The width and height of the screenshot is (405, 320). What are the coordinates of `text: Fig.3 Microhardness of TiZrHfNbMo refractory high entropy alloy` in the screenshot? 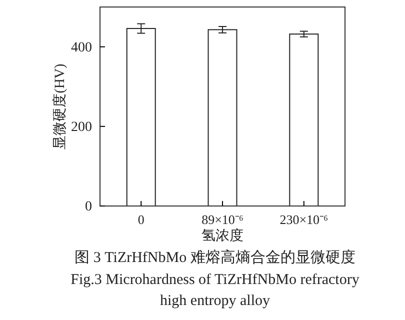 It's located at (215, 290).